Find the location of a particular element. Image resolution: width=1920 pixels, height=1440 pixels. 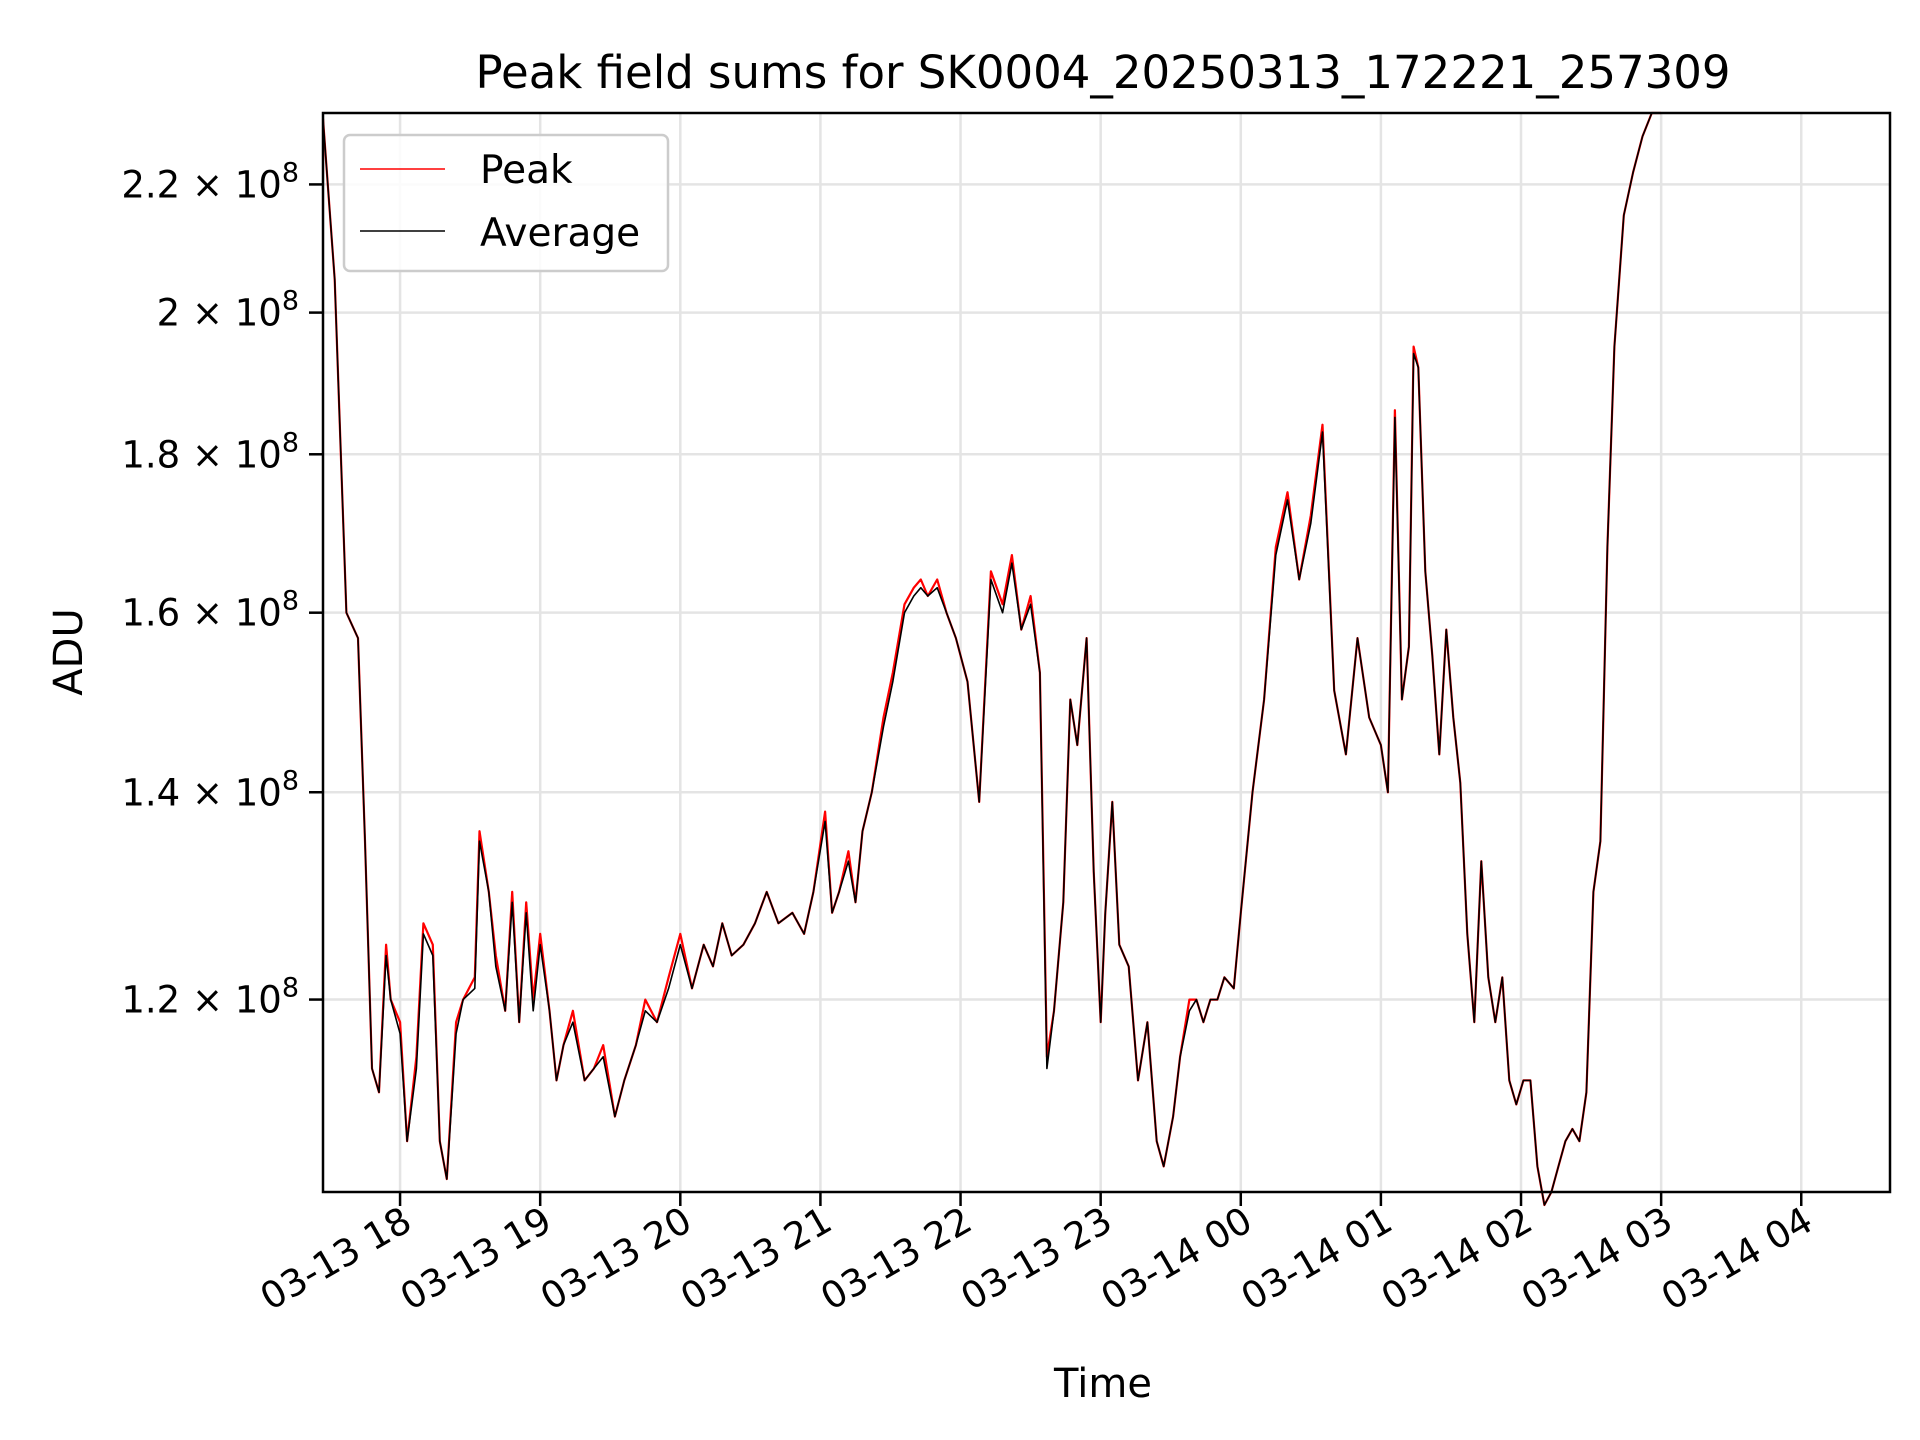

x-tick-label: 03-13 18 is located at coordinates (336, 1259).